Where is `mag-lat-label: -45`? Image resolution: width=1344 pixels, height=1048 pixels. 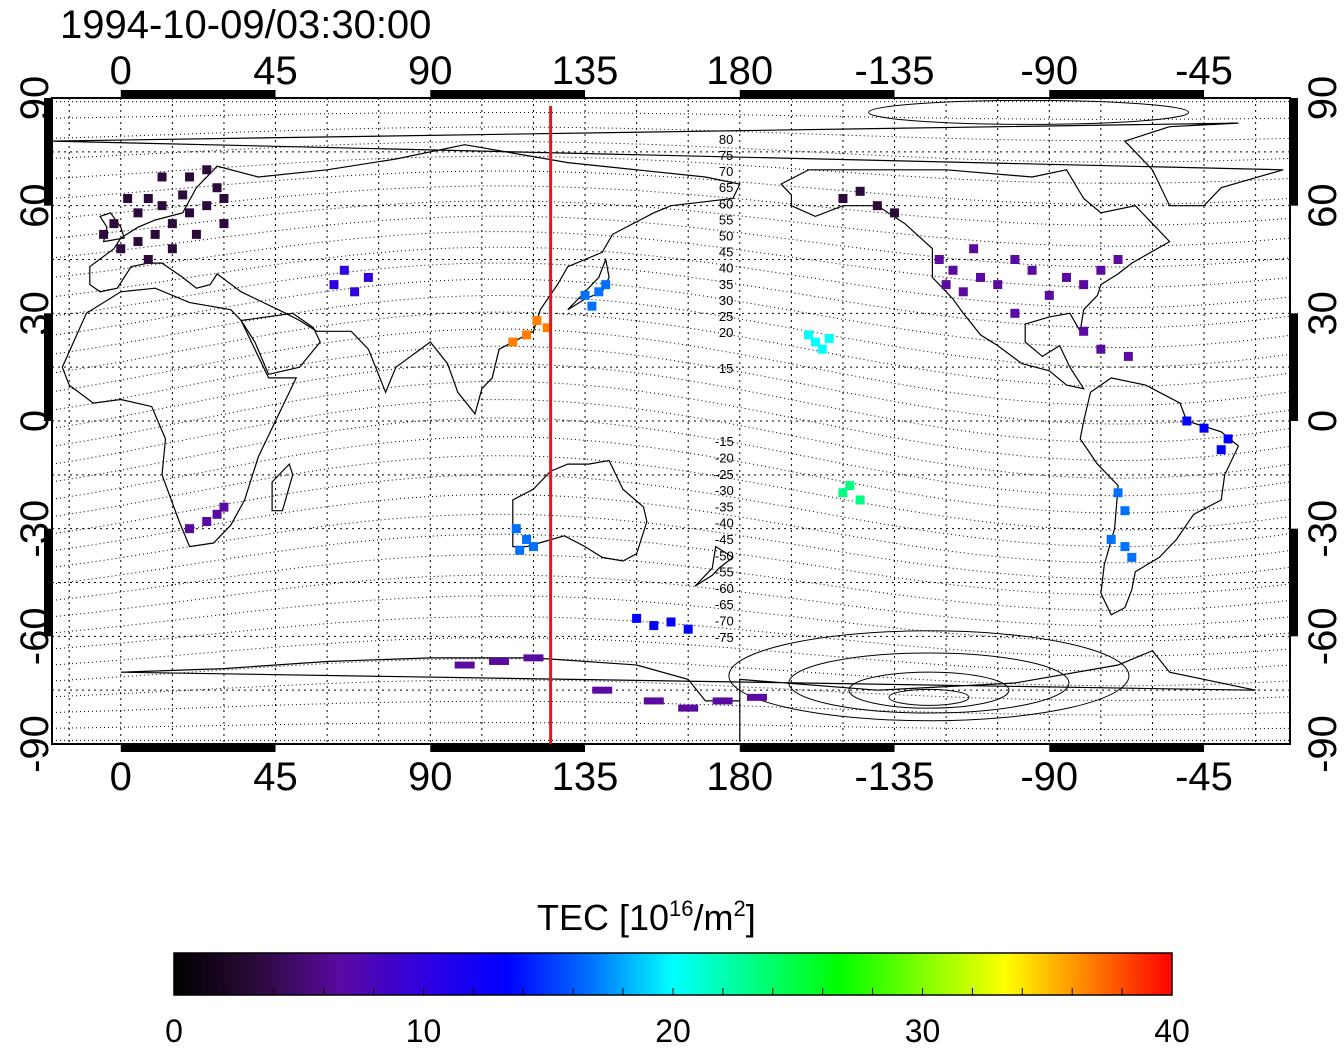 mag-lat-label: -45 is located at coordinates (724, 539).